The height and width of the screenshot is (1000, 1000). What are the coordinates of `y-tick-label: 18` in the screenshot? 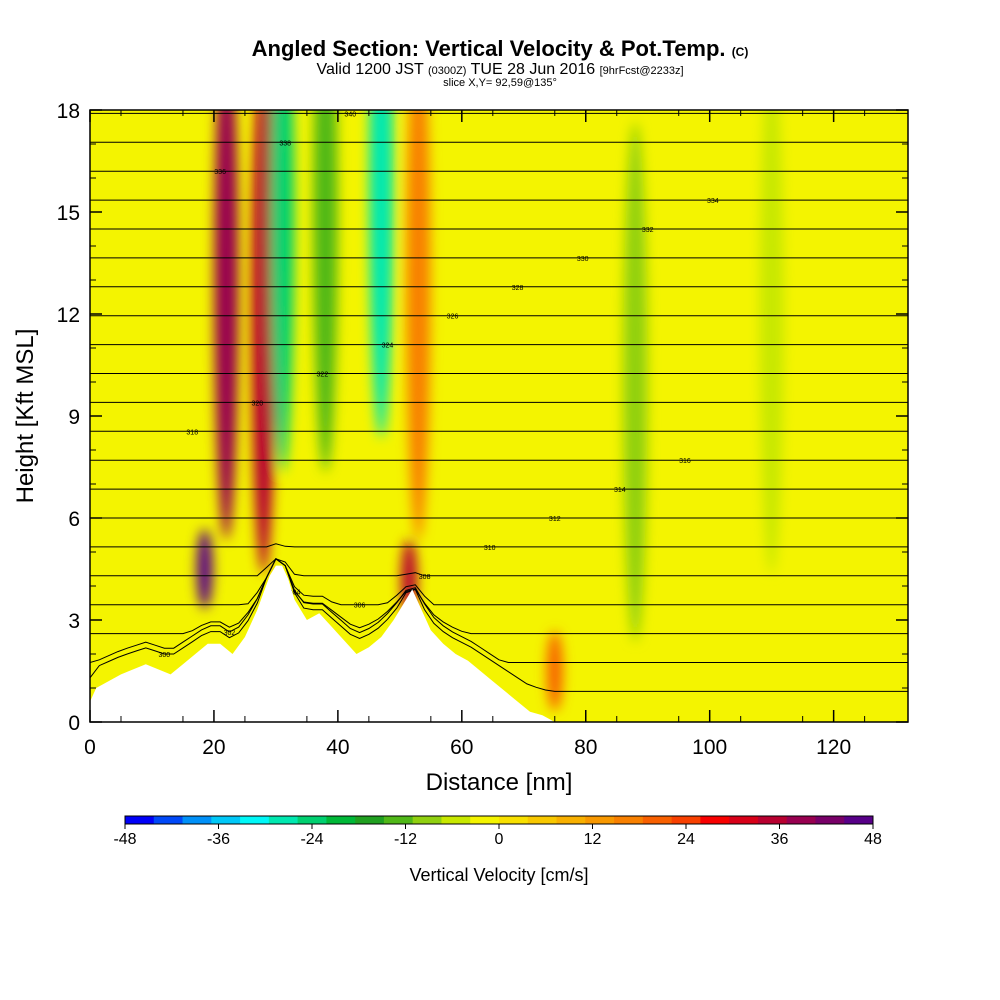 It's located at (68, 111).